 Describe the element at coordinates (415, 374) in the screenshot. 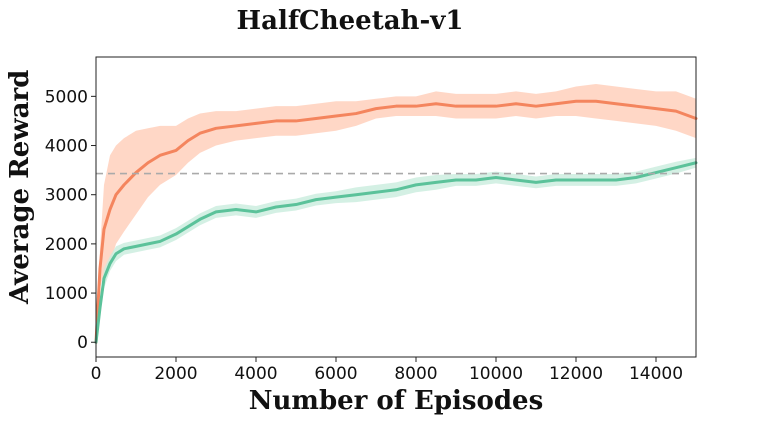

I see `x-tick-label: 8000` at that location.